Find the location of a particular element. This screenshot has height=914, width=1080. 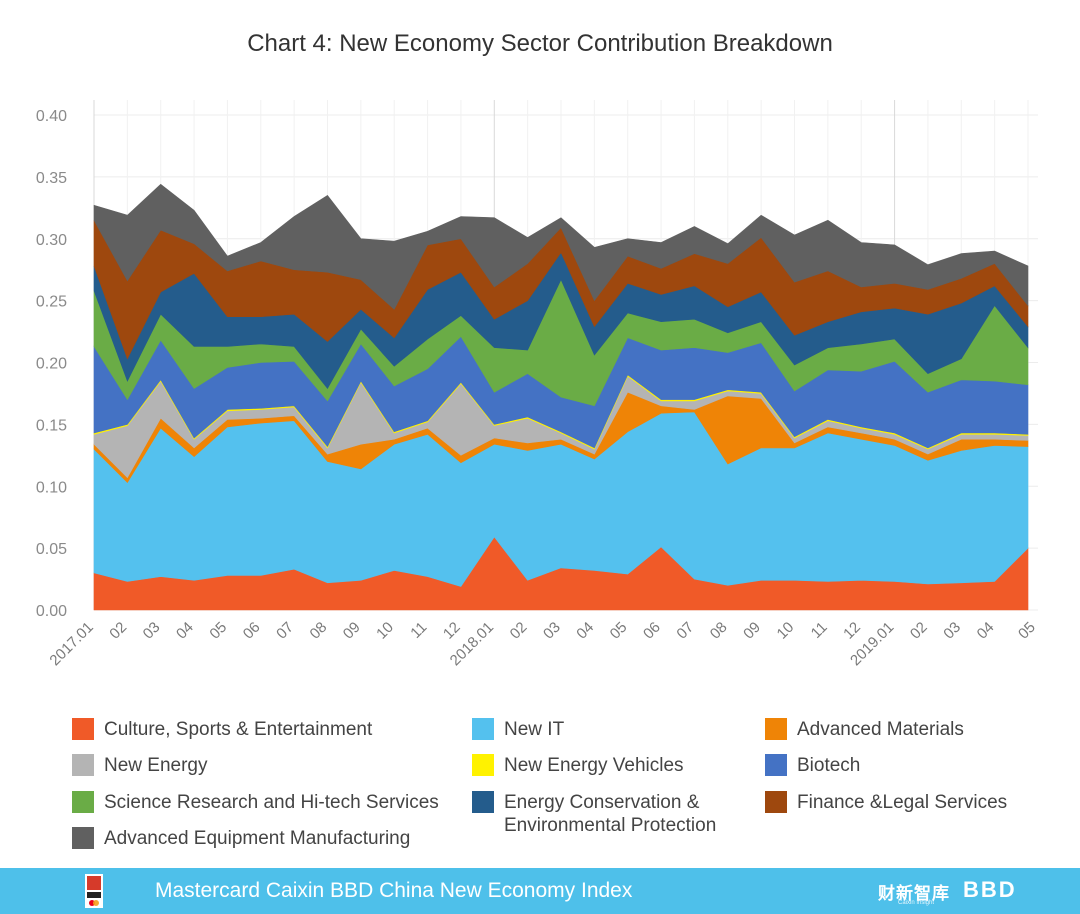

y-tick-label: 0.05 is located at coordinates (51, 549).